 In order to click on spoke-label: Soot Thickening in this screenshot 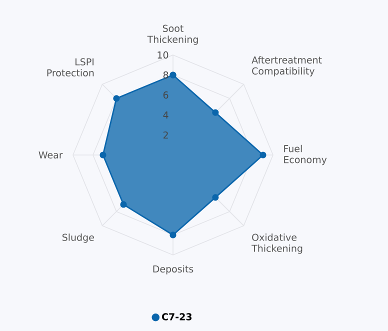, I will do `click(172, 34)`.